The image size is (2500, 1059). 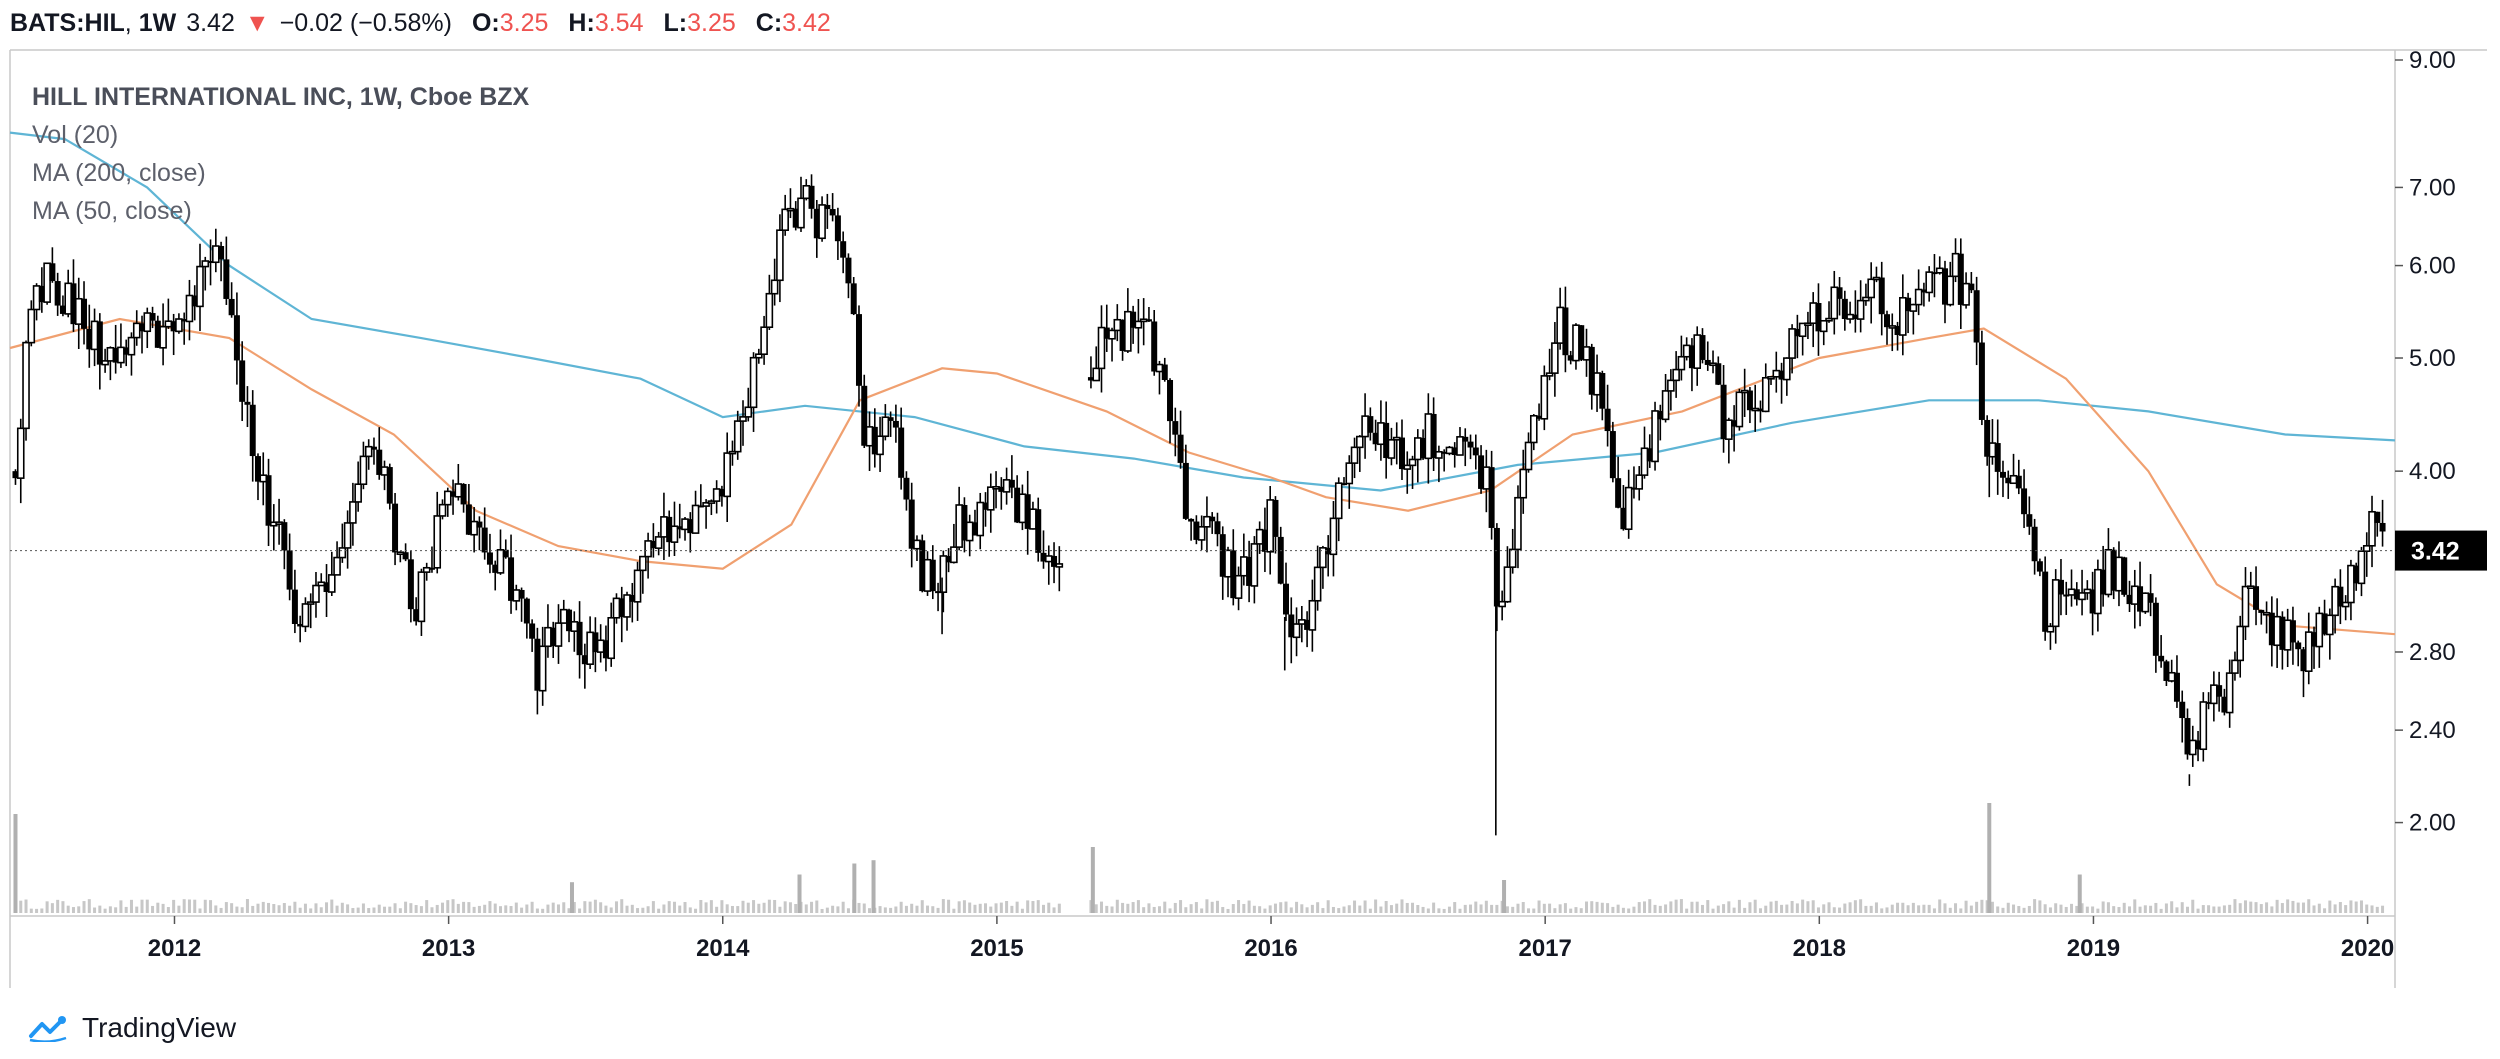 What do you see at coordinates (112, 211) in the screenshot?
I see `legend-ma50: MA (50, close)` at bounding box center [112, 211].